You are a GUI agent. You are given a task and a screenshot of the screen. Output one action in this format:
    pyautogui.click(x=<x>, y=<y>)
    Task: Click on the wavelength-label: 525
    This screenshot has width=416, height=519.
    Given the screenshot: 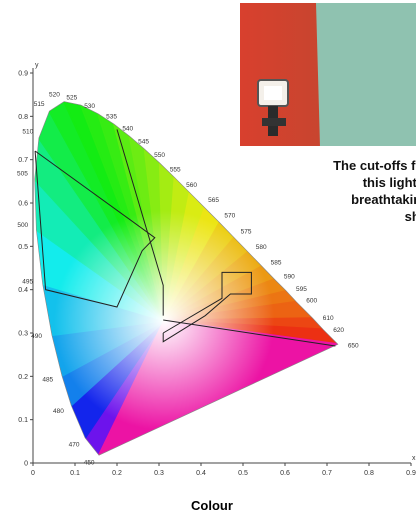 What is the action you would take?
    pyautogui.click(x=71, y=98)
    